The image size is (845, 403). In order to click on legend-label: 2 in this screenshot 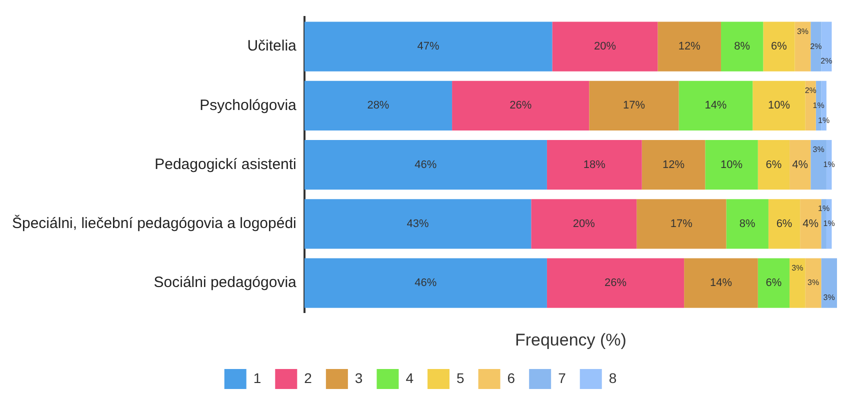, I will do `click(308, 378)`.